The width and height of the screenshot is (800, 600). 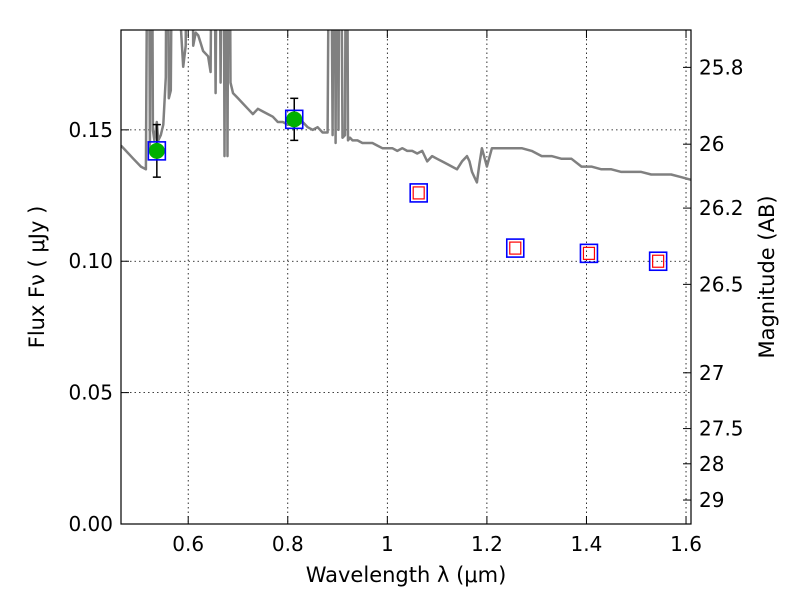 I want to click on x-axis-label: Wavelength λ (μm), so click(x=406, y=575).